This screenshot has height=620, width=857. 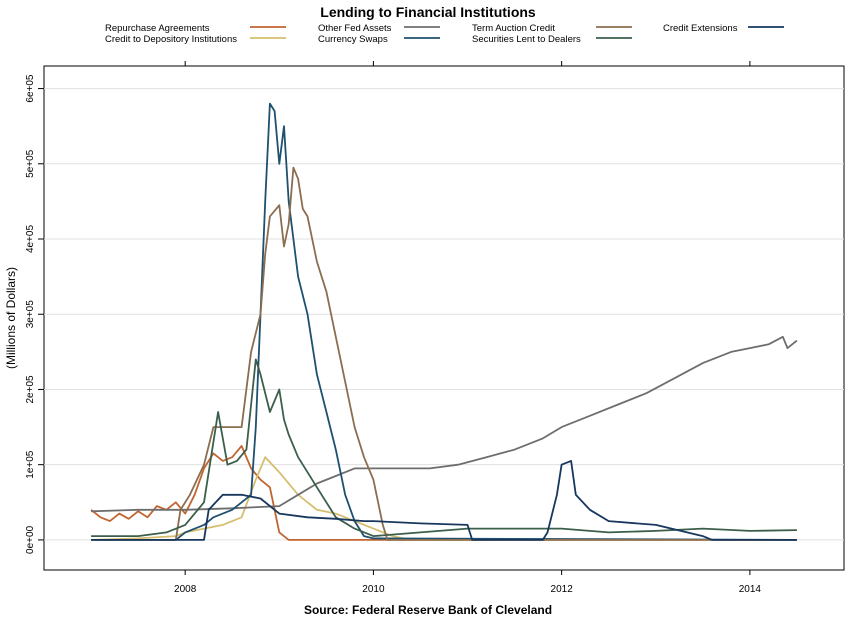 What do you see at coordinates (700, 28) in the screenshot?
I see `legend-label: Credit Extensions` at bounding box center [700, 28].